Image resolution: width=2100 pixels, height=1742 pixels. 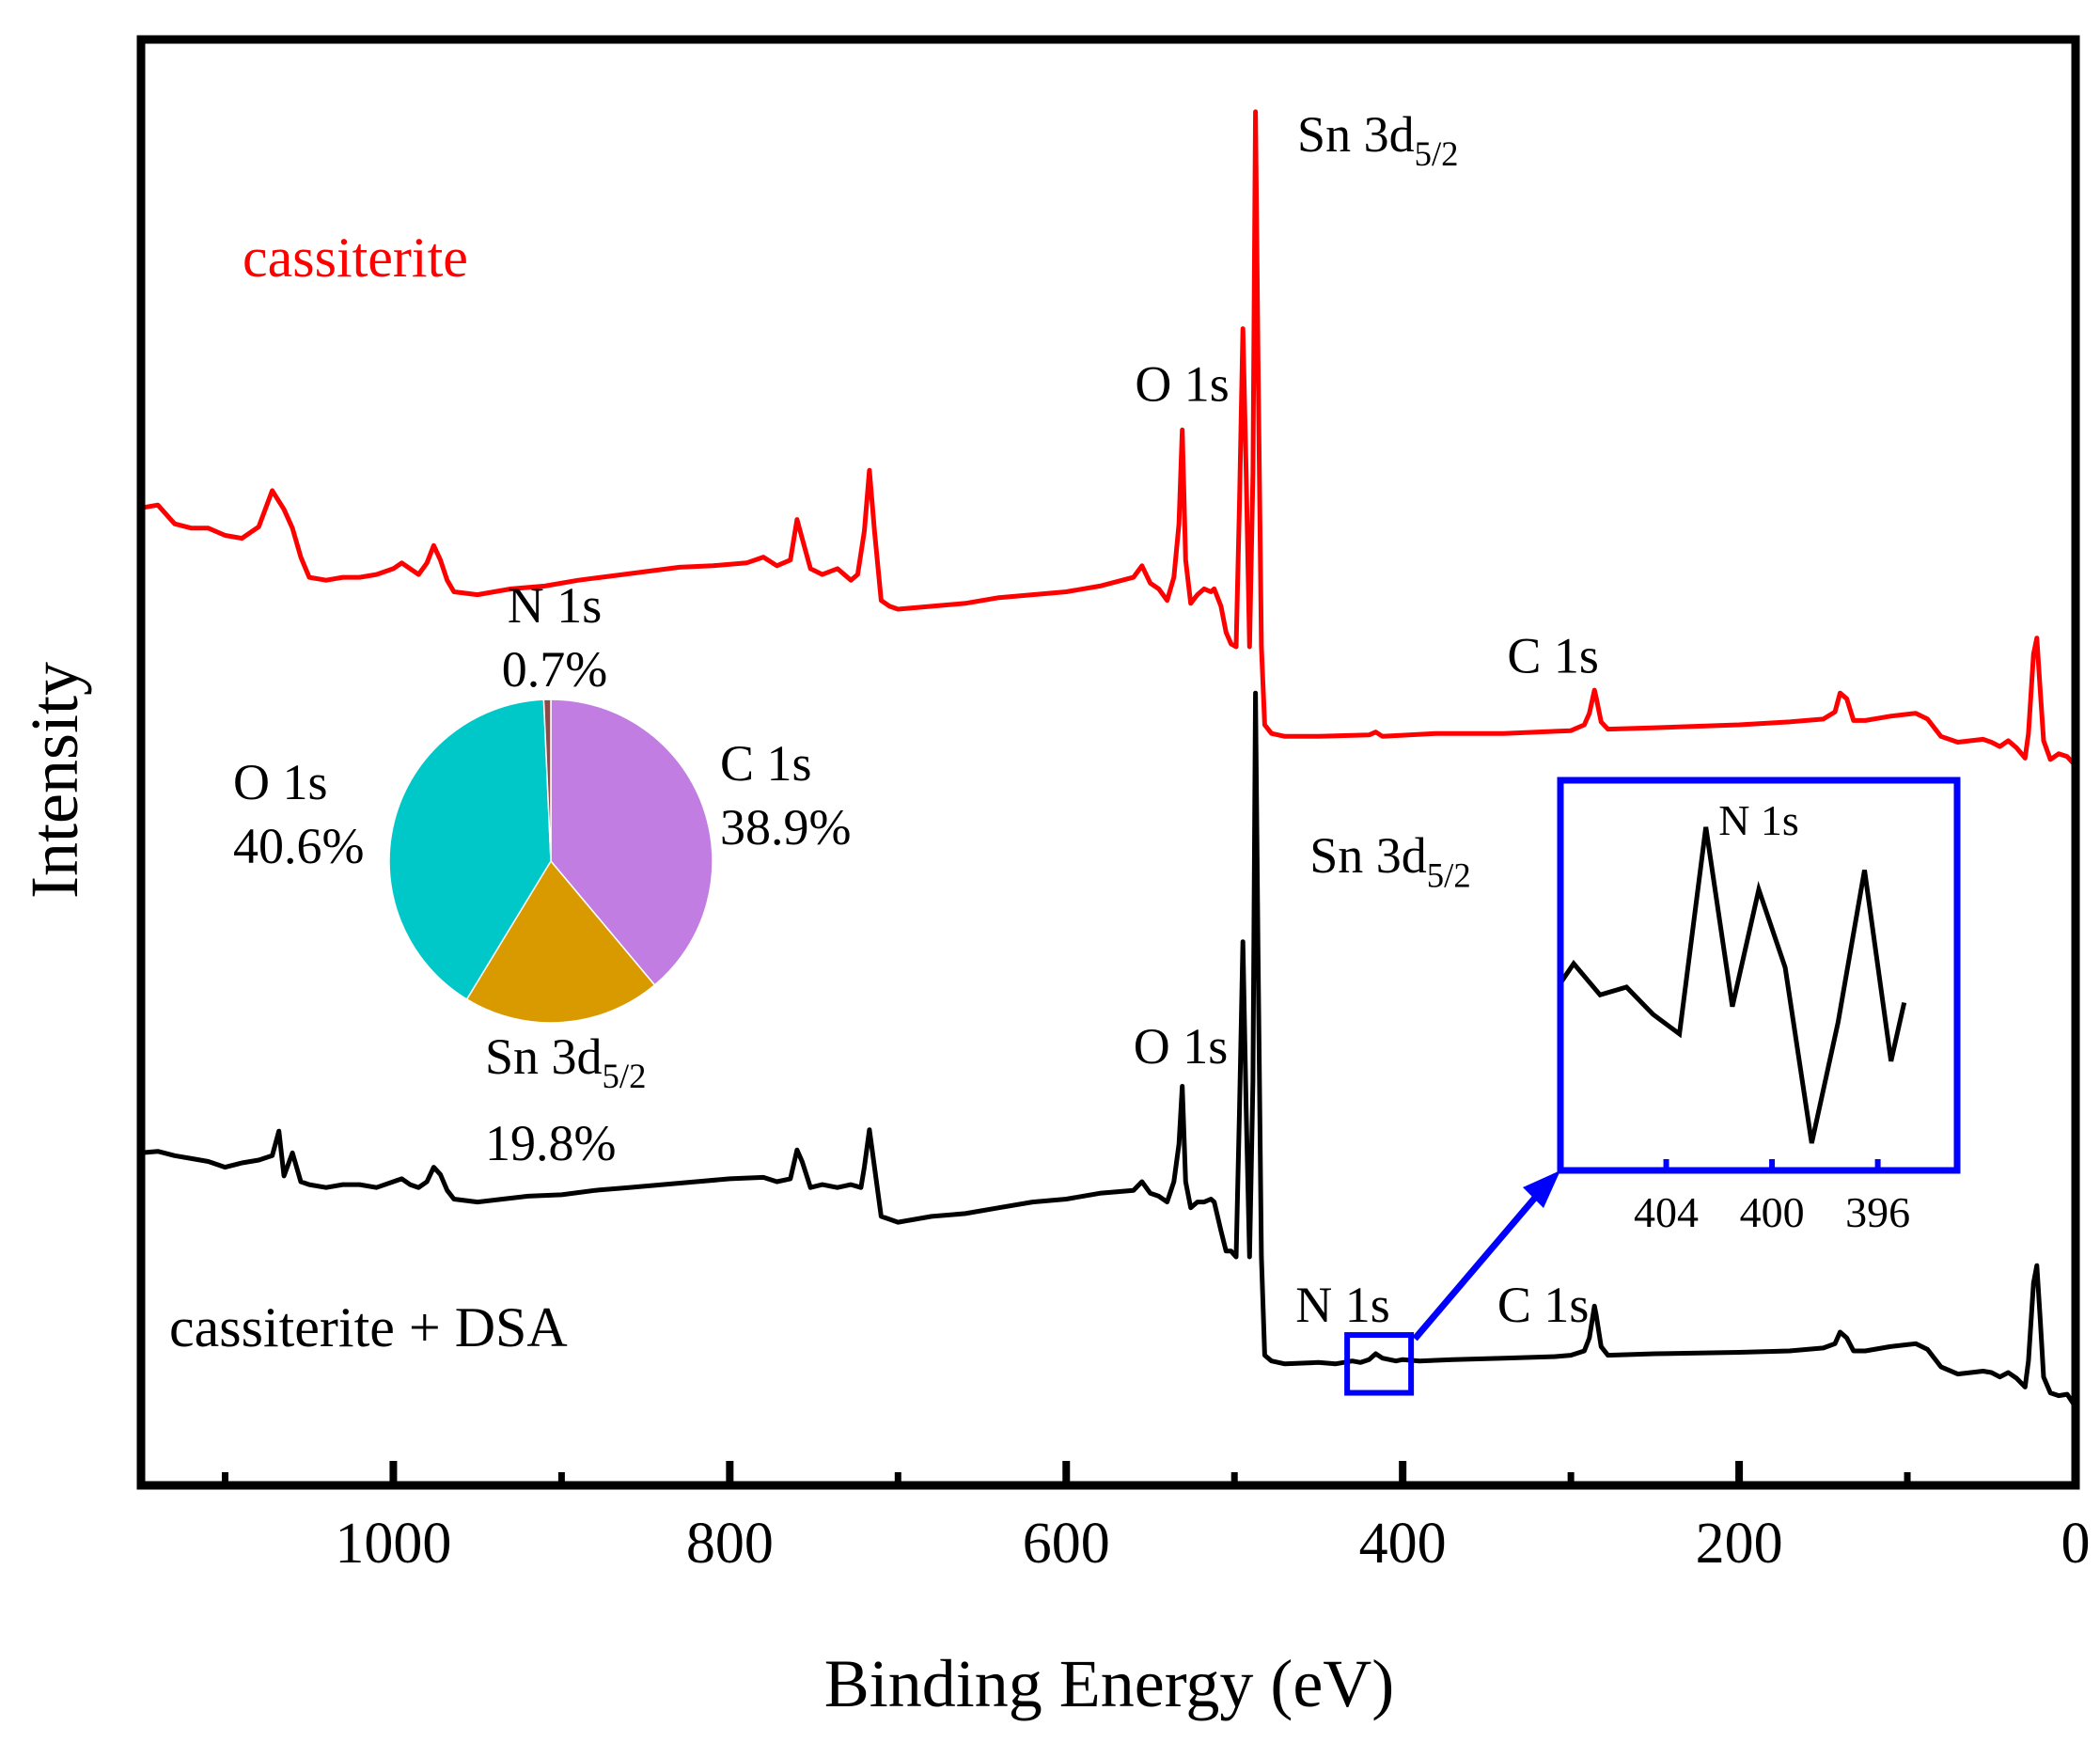 What do you see at coordinates (1666, 1212) in the screenshot?
I see `inset-x-tick-label: 404` at bounding box center [1666, 1212].